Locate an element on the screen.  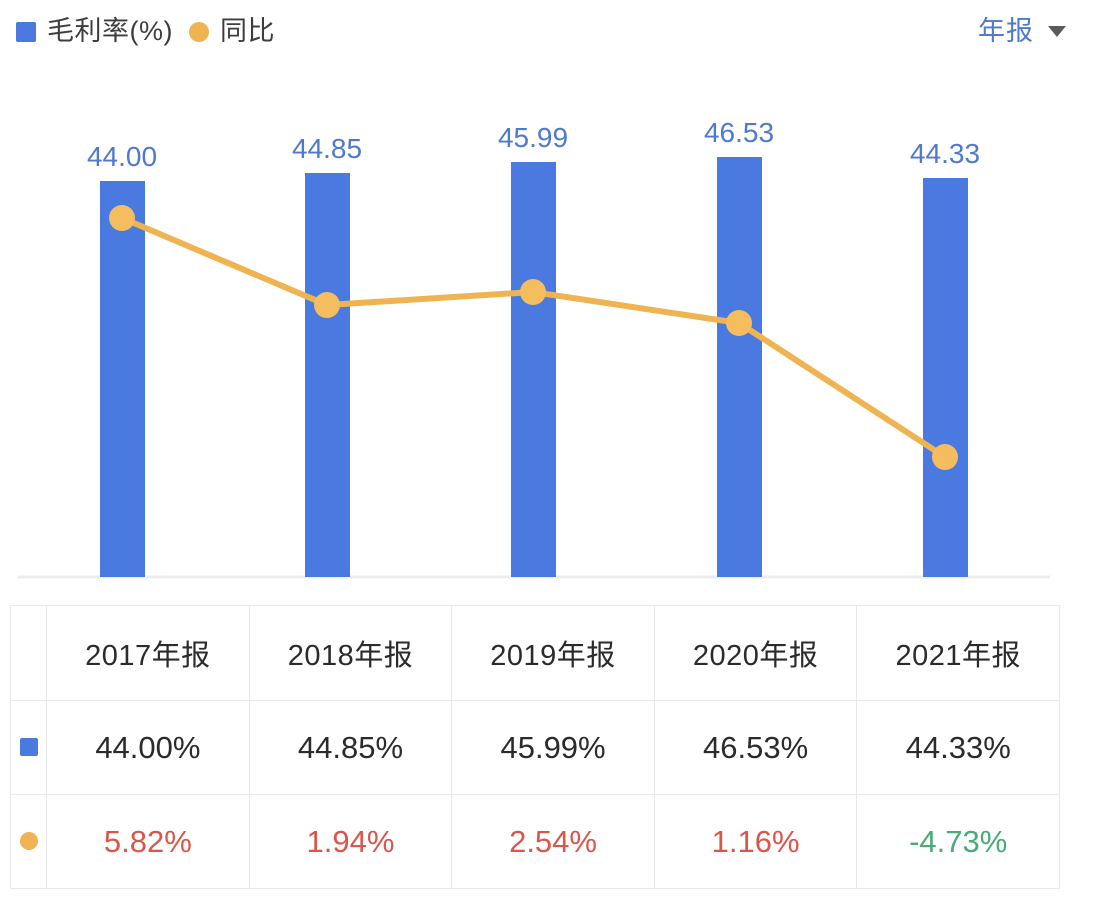
row-marker-yoy is located at coordinates (28, 841).